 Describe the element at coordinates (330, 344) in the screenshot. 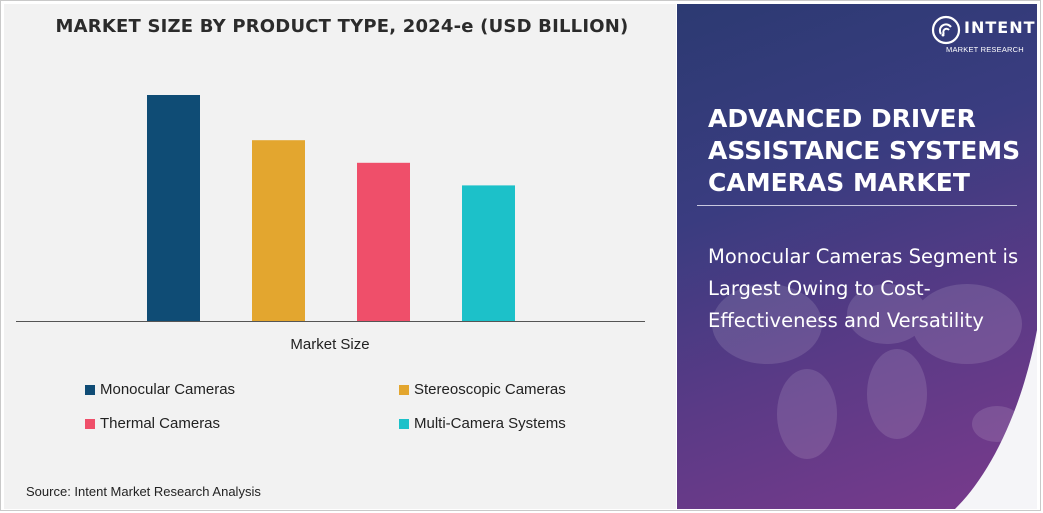

I see `x-axis-label: Market Size` at that location.